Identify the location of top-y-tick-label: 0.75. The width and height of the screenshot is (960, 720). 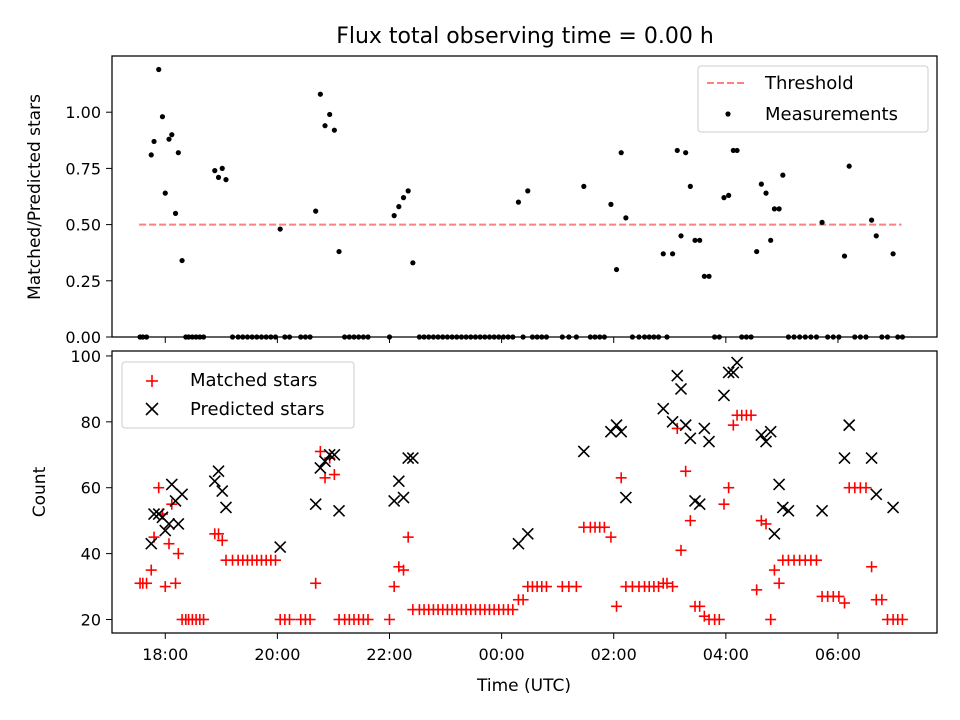
(83, 168).